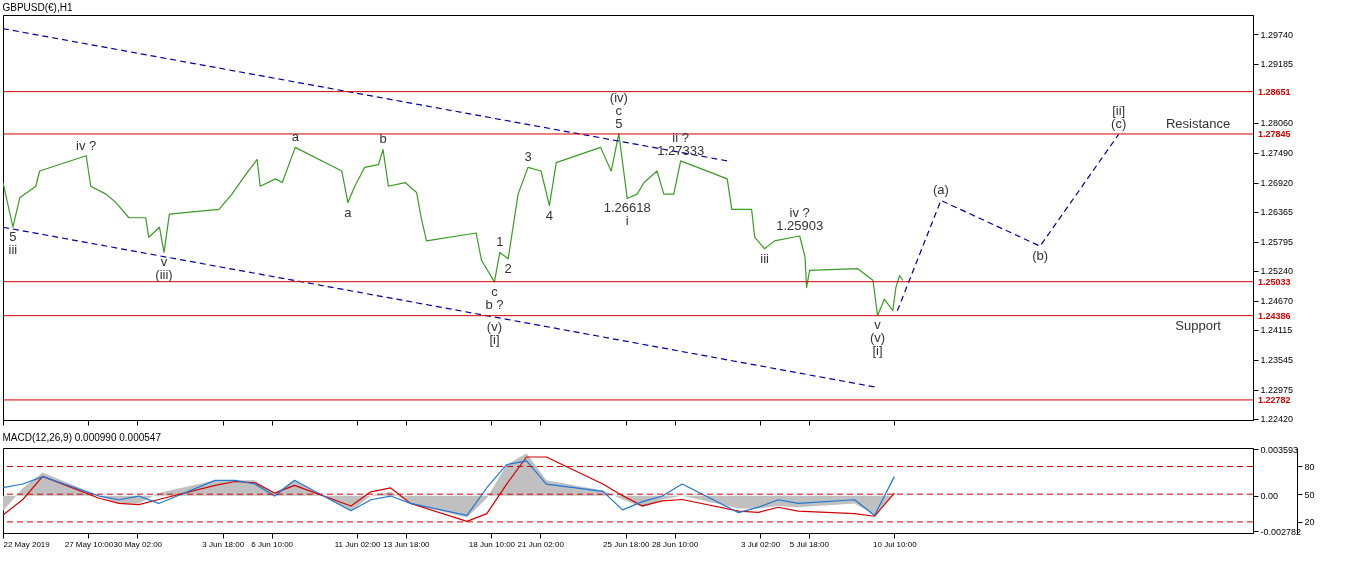 Image resolution: width=1361 pixels, height=582 pixels. I want to click on y-tick-label: 1.23545, so click(1277, 360).